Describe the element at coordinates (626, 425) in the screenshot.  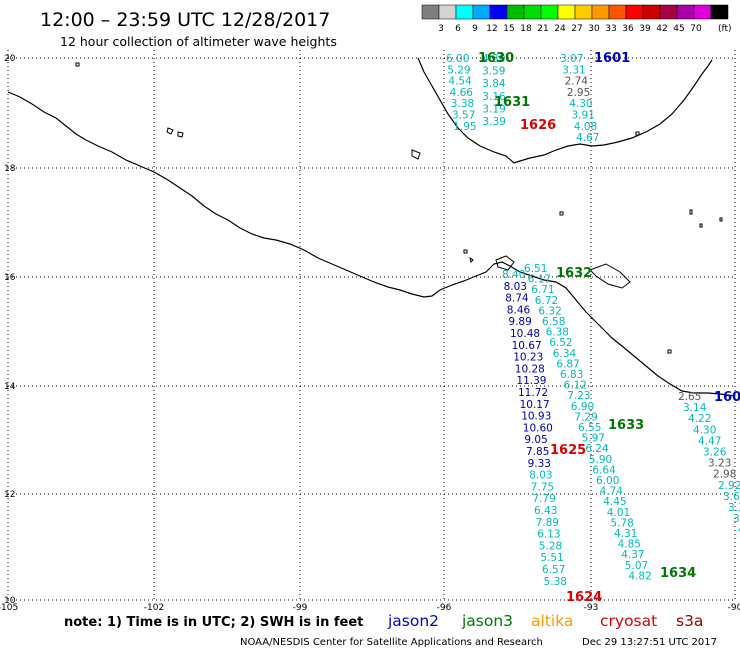
I see `pass-number-label: 1633` at that location.